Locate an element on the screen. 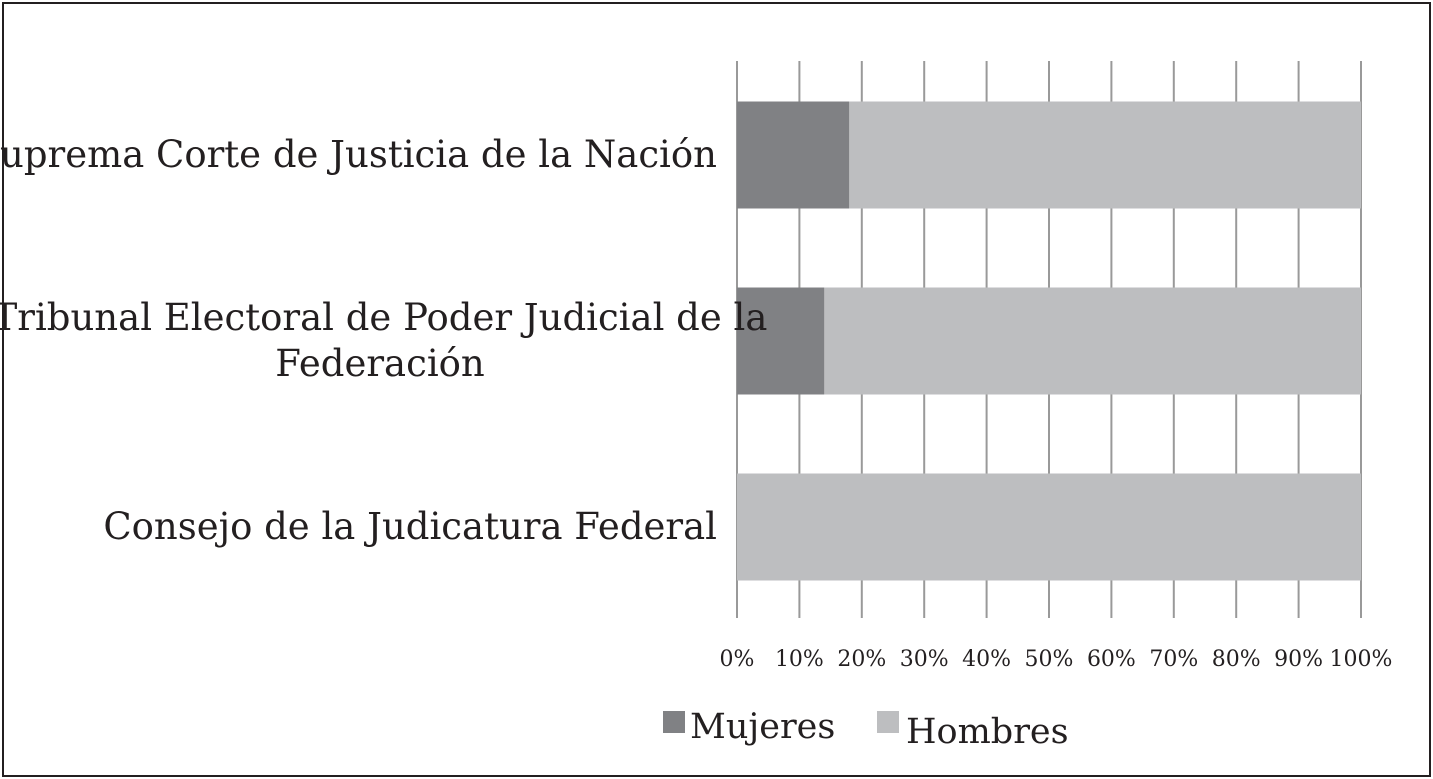  x-tick-label: 70% is located at coordinates (1173, 659).